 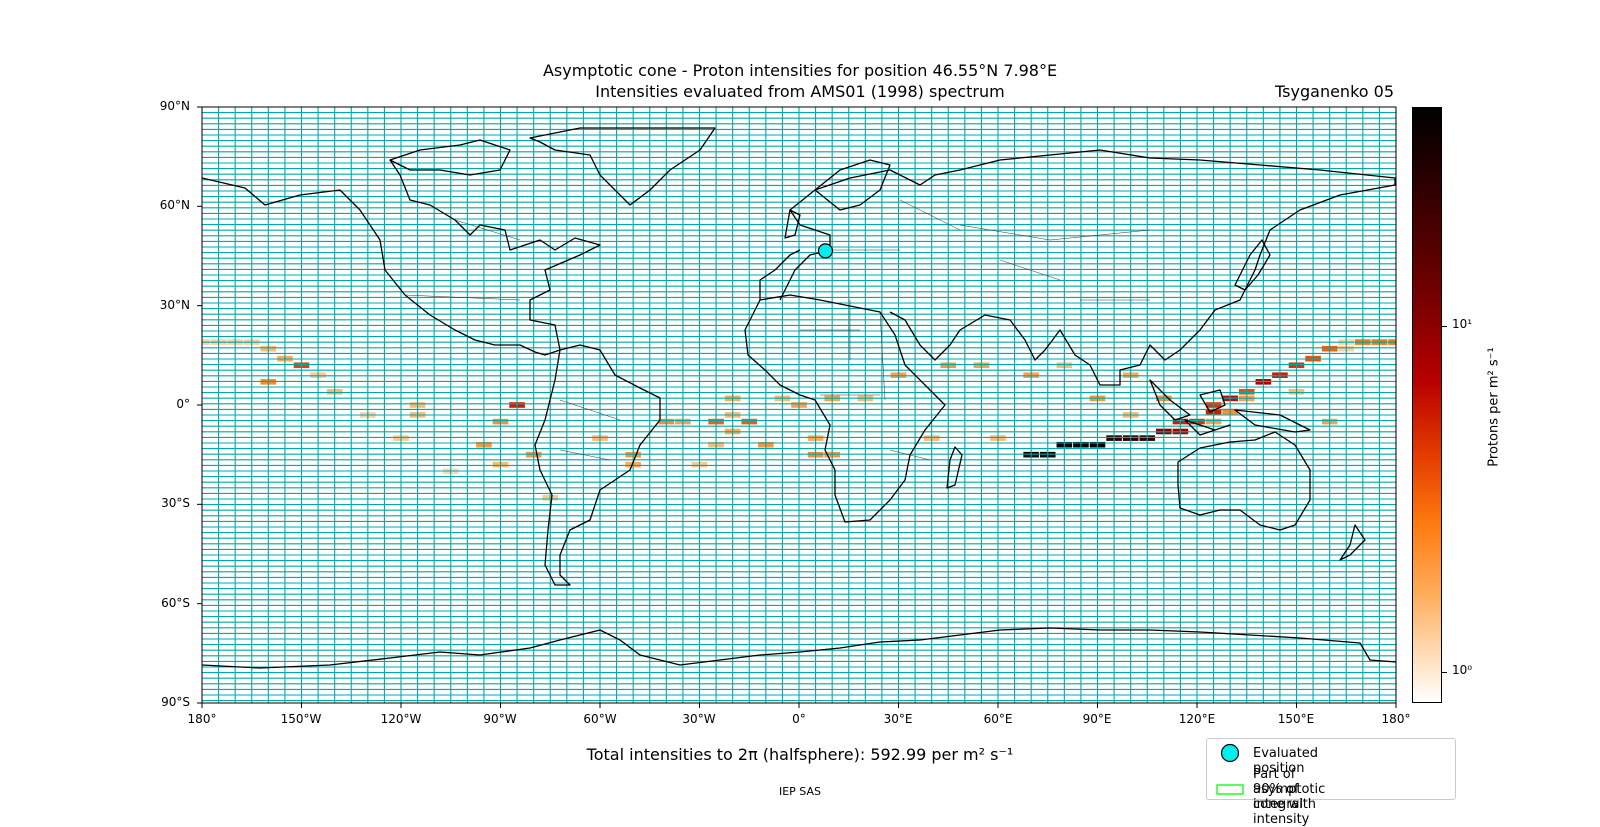 I want to click on lon-tick-label: 120°E, so click(x=1197, y=719).